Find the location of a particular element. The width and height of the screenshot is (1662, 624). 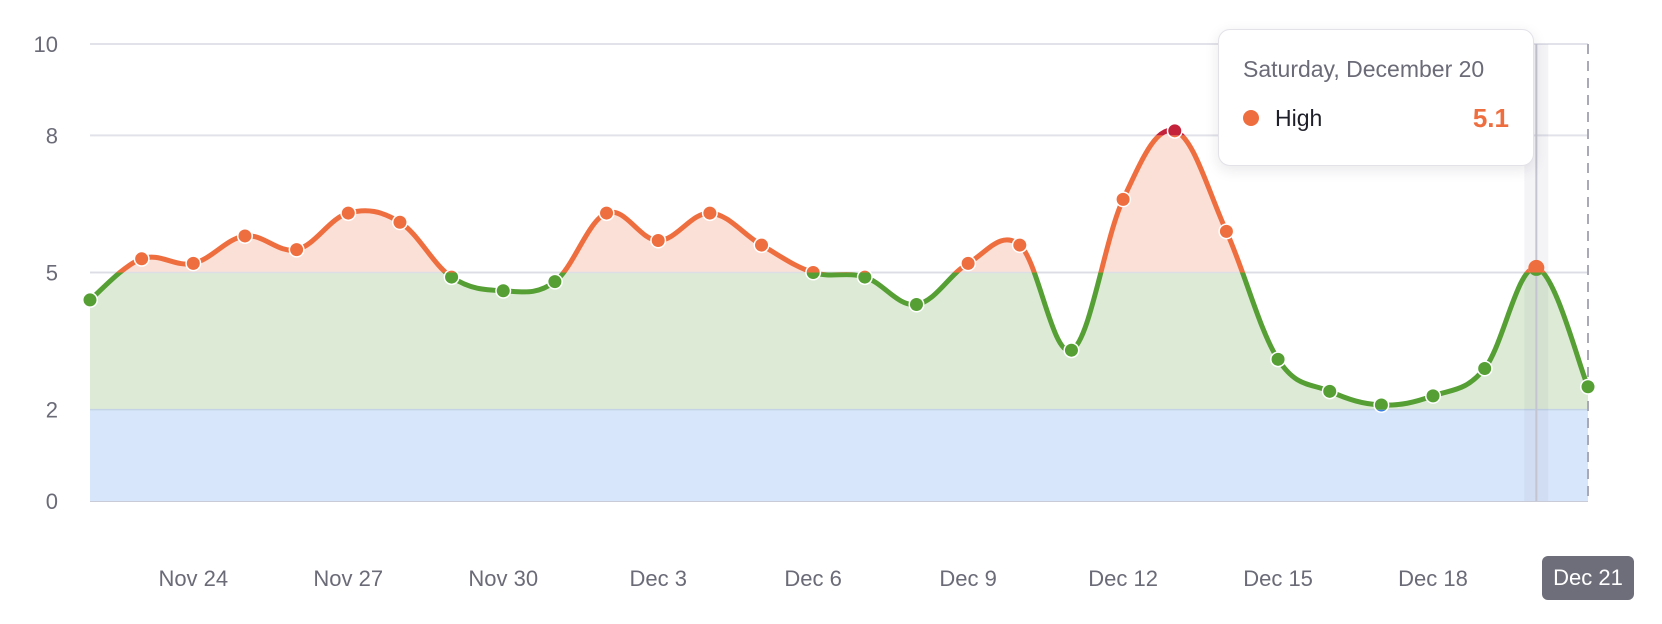

x-tick-label: Dec 18 is located at coordinates (1433, 578).